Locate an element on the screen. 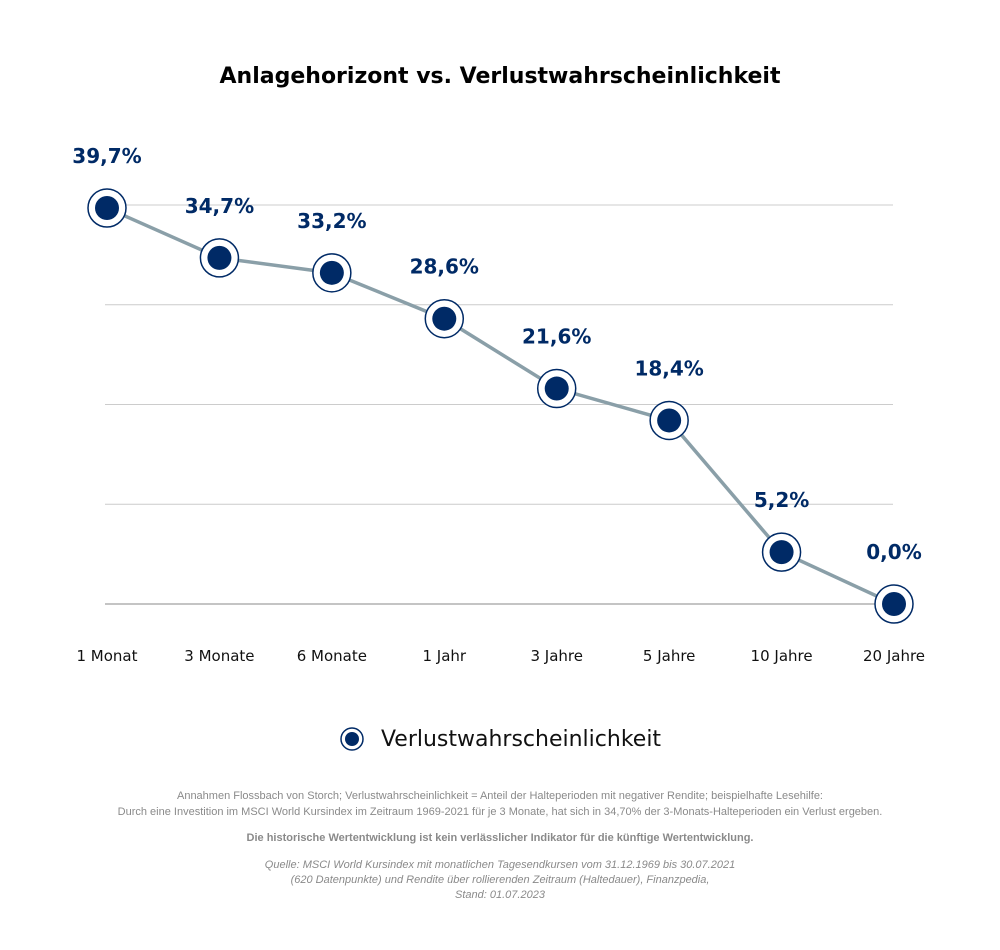 This screenshot has width=1000, height=950. legend-label: Verlustwahrscheinlichkeit is located at coordinates (521, 739).